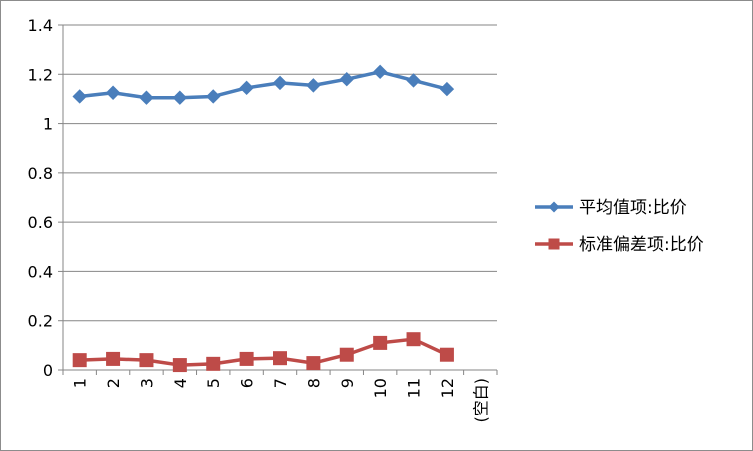 This screenshot has width=753, height=451. Describe the element at coordinates (48, 370) in the screenshot. I see `y-tick-label: 0` at that location.